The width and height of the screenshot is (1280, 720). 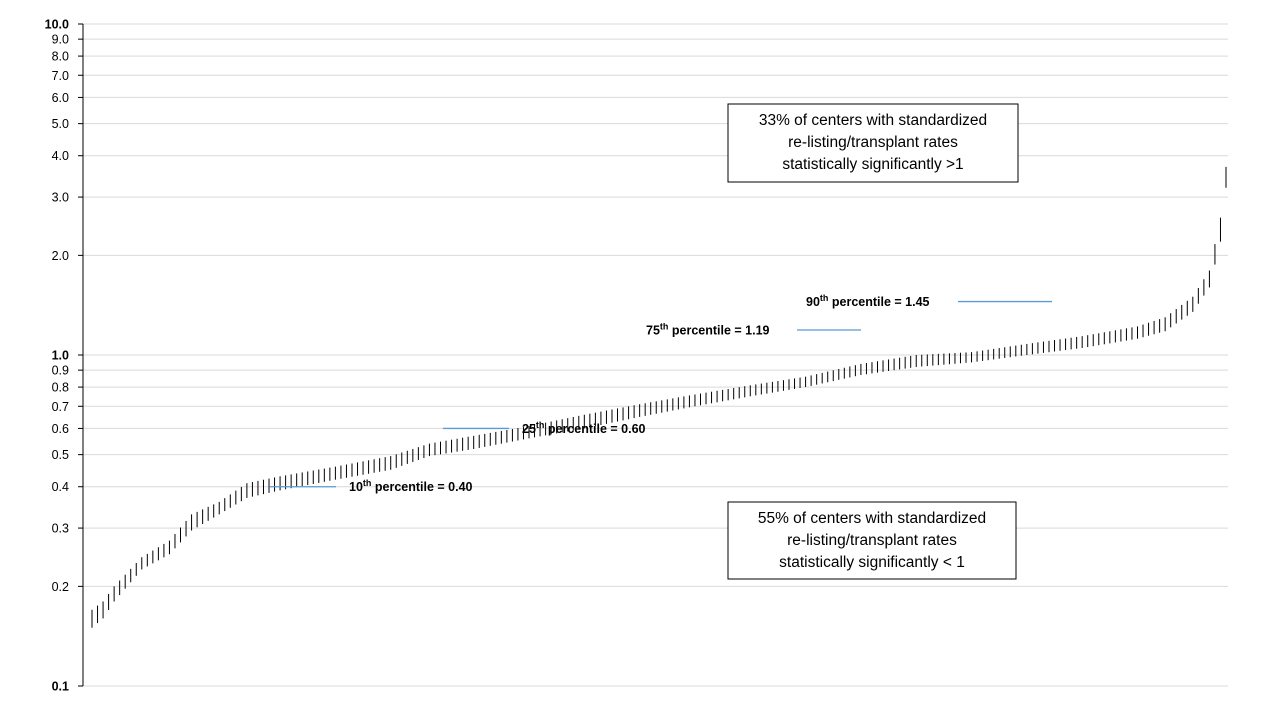 What do you see at coordinates (529, 429) in the screenshot?
I see `percentile-number: 25` at bounding box center [529, 429].